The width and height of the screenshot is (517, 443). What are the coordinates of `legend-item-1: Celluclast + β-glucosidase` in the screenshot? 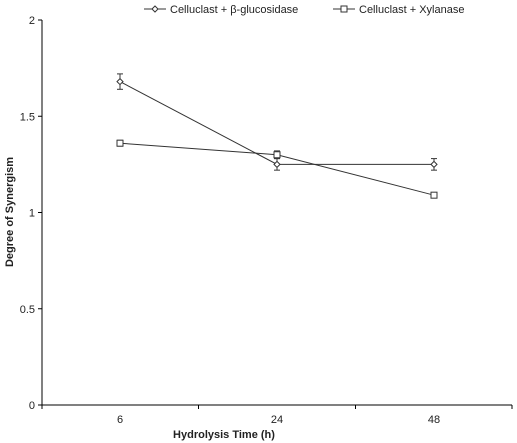 It's located at (221, 10).